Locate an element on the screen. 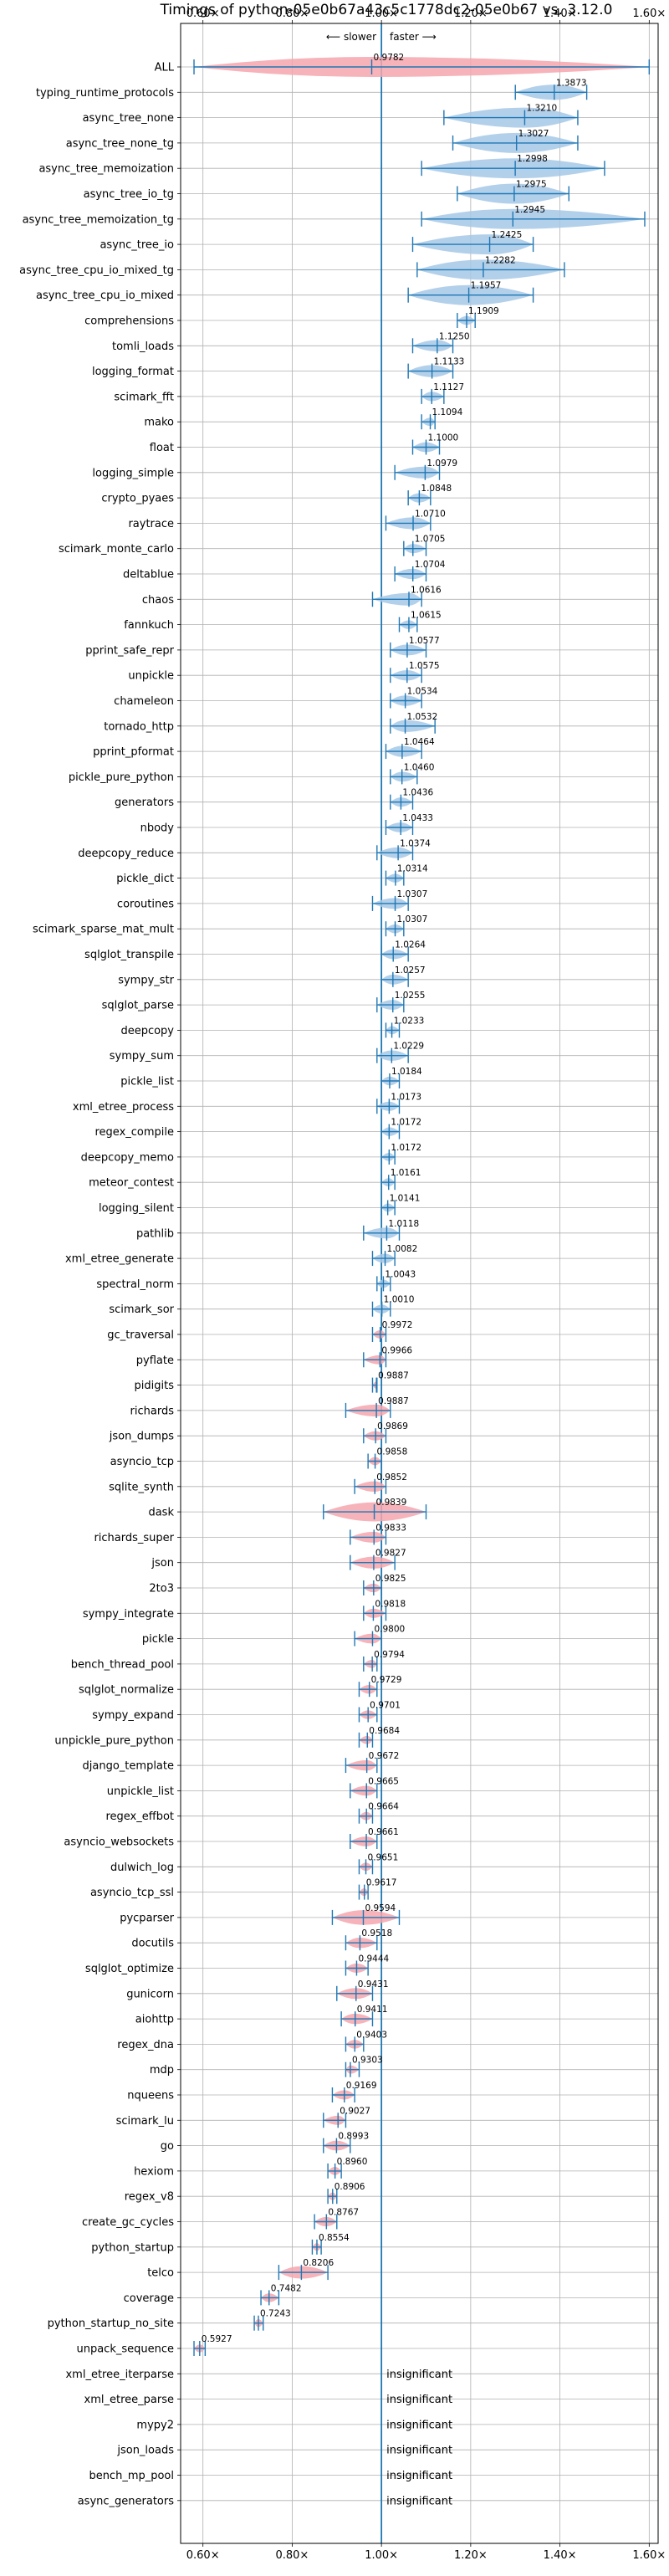 The width and height of the screenshot is (669, 2576). category-label: typing_runtime_protocols is located at coordinates (105, 93).